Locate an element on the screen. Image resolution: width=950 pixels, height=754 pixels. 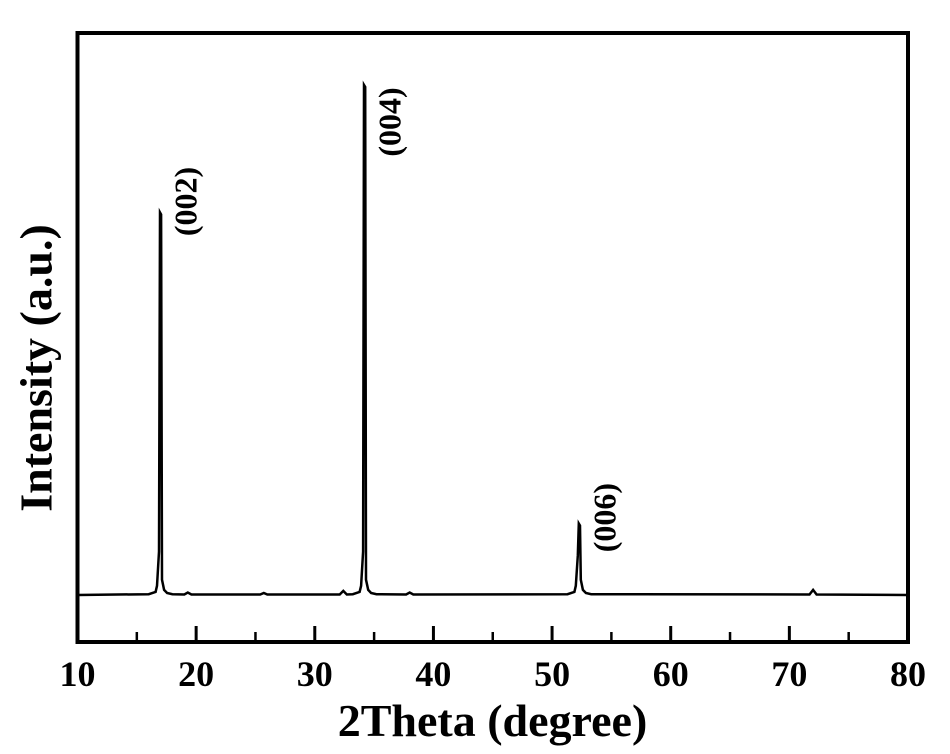
x-axis-title: 2Theta (degree) is located at coordinates (492, 720).